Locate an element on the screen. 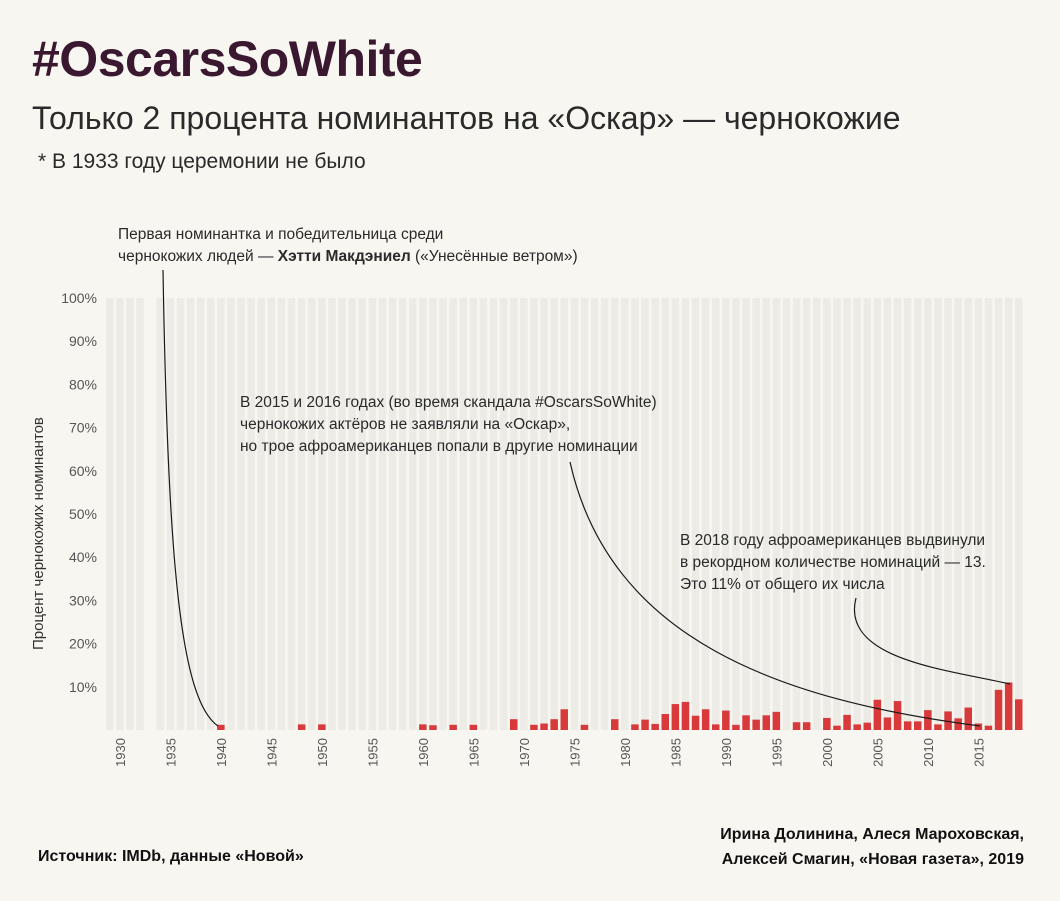 This screenshot has width=1060, height=901. y-tick-label: 10% is located at coordinates (83, 687).